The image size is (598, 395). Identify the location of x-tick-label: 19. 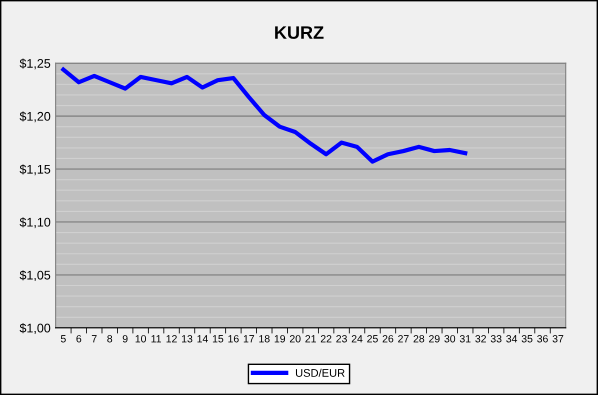
(280, 338).